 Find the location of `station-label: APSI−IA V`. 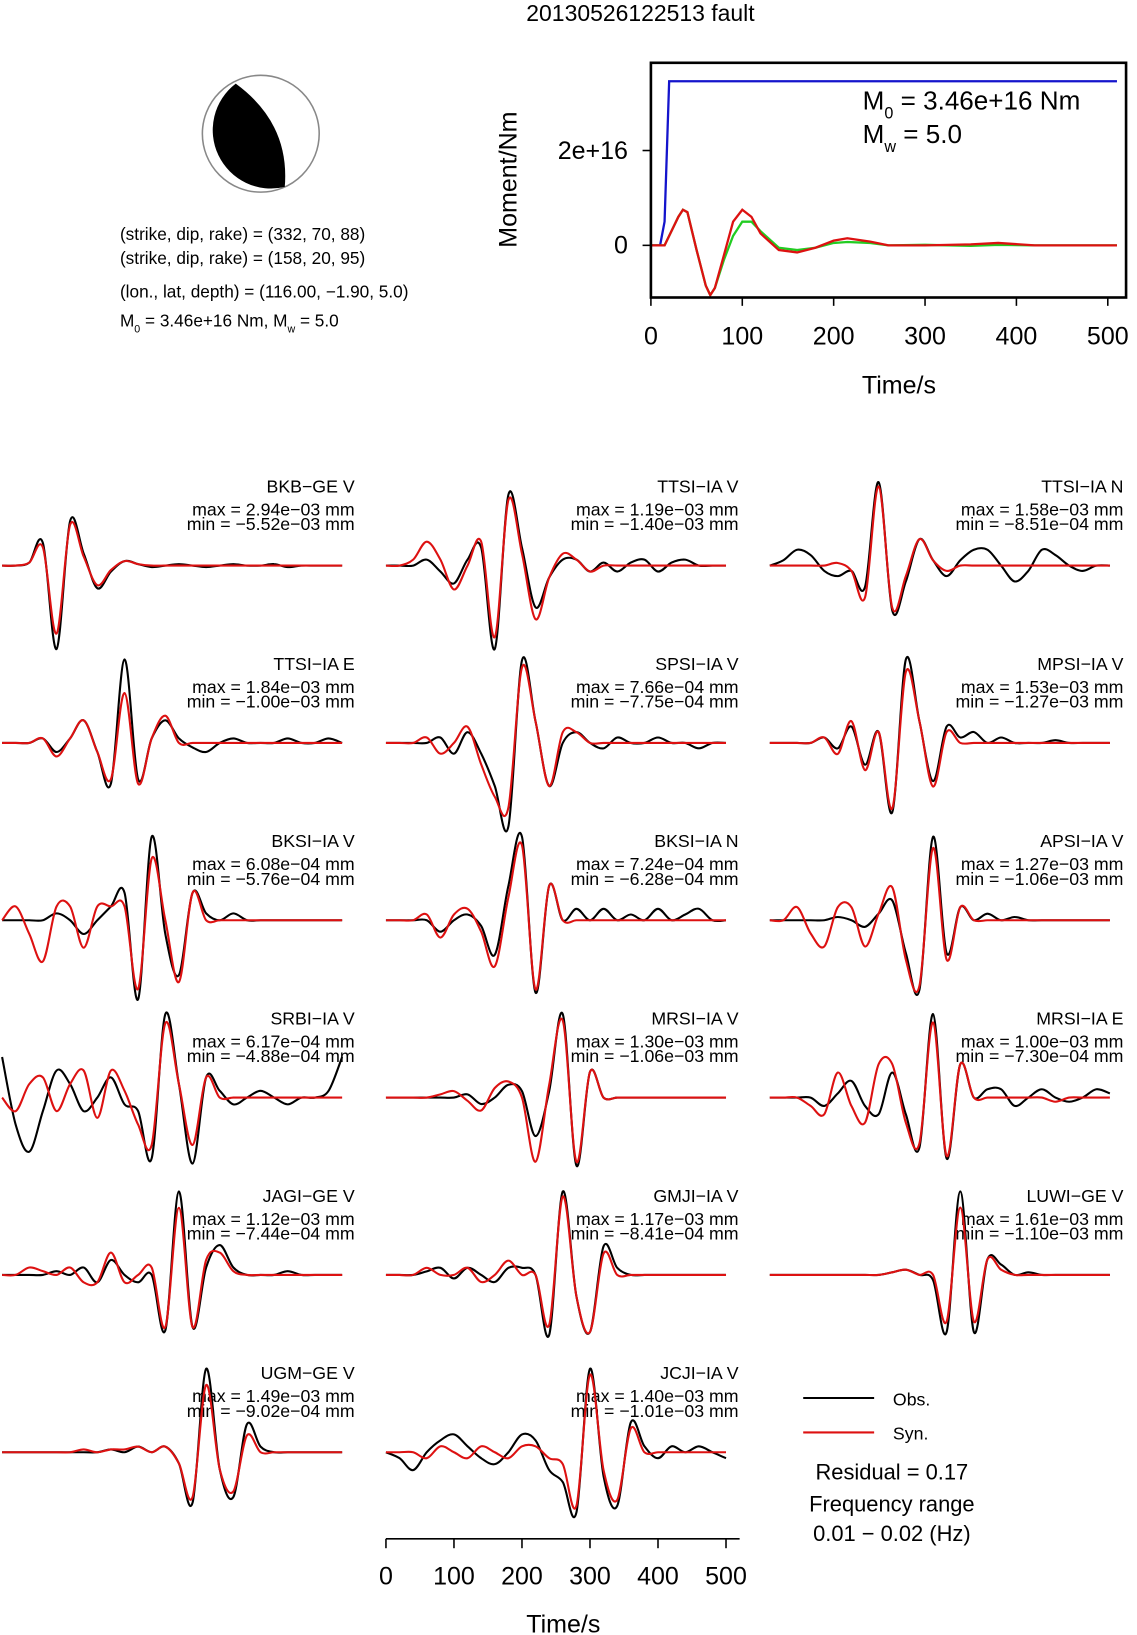

station-label: APSI−IA V is located at coordinates (1081, 841).